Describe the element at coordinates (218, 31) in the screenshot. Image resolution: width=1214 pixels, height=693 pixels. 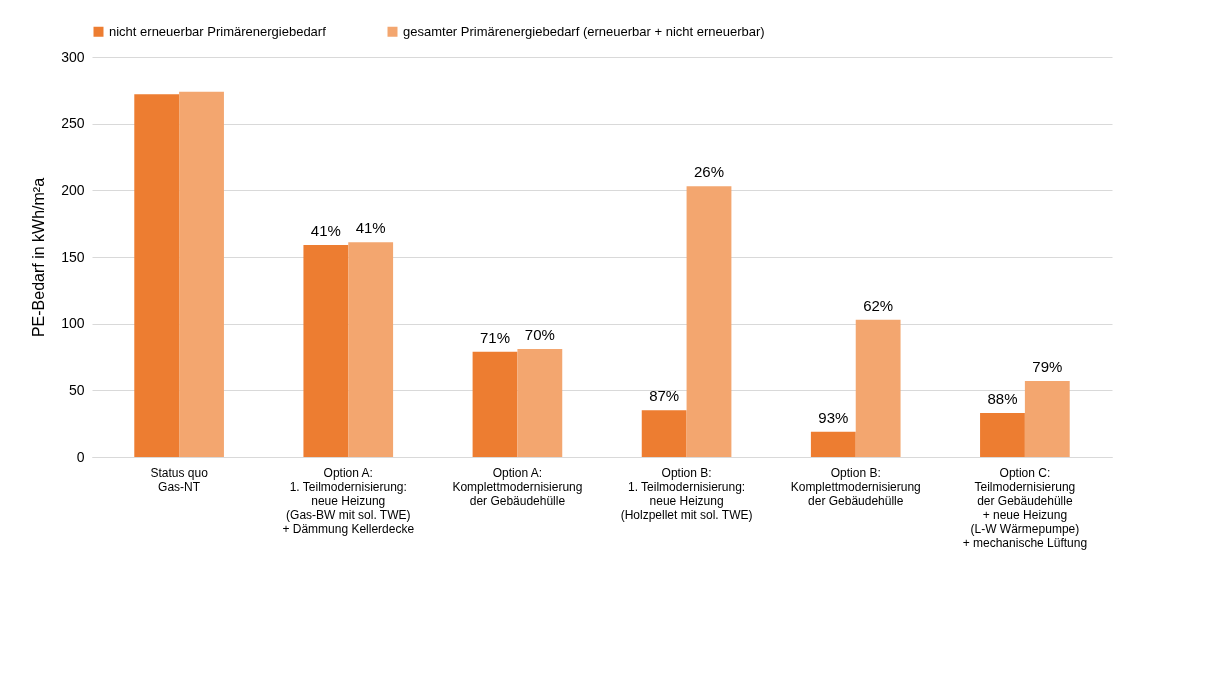
I see `legend-label: nicht erneuerbar Primärenergiebedarf` at that location.